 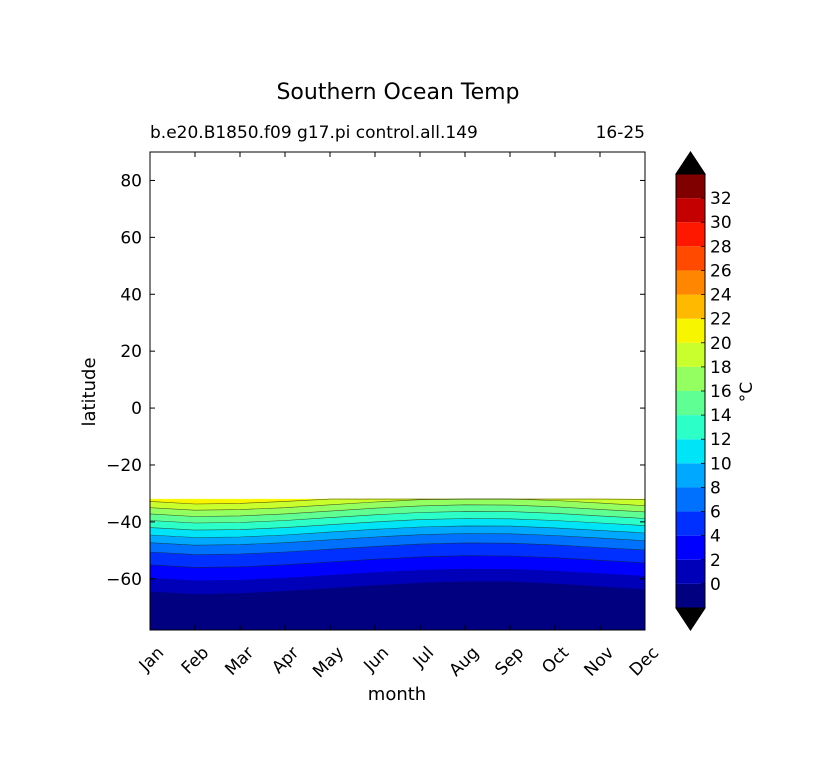 What do you see at coordinates (397, 694) in the screenshot?
I see `x-axis-label: month` at bounding box center [397, 694].